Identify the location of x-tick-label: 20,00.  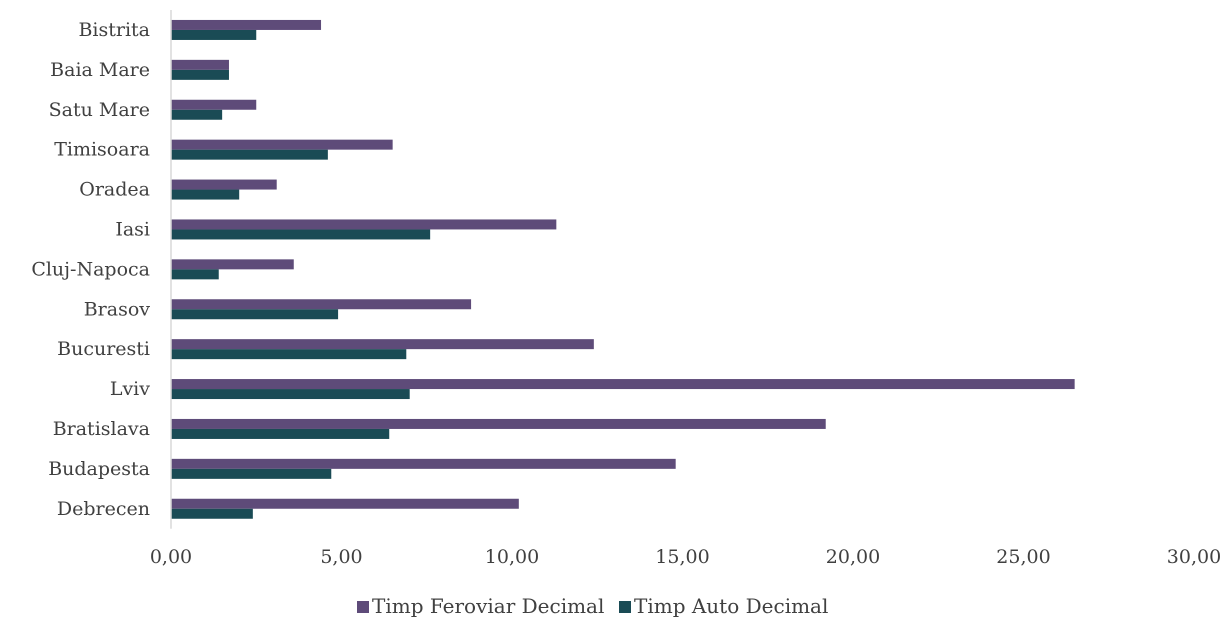
(853, 557).